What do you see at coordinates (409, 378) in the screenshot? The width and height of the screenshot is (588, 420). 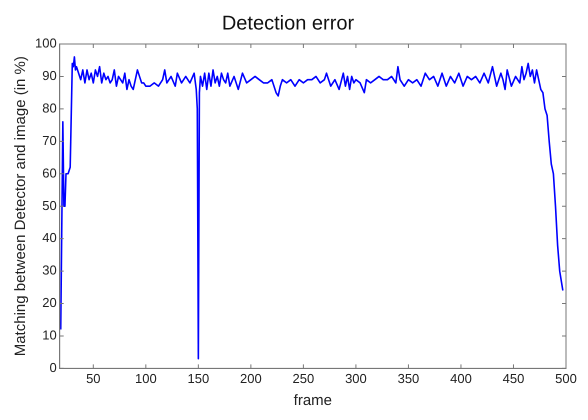 I see `x-tick-label: 350` at bounding box center [409, 378].